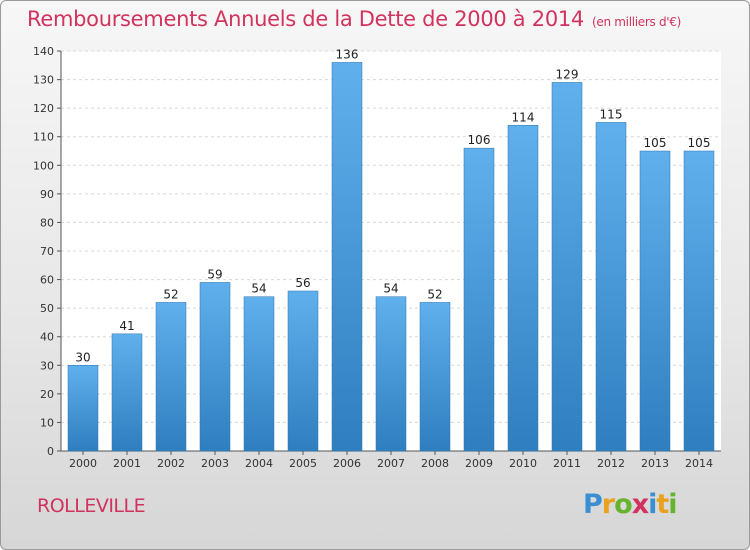 This screenshot has width=750, height=550. I want to click on x-tick-label: 2008, so click(435, 463).